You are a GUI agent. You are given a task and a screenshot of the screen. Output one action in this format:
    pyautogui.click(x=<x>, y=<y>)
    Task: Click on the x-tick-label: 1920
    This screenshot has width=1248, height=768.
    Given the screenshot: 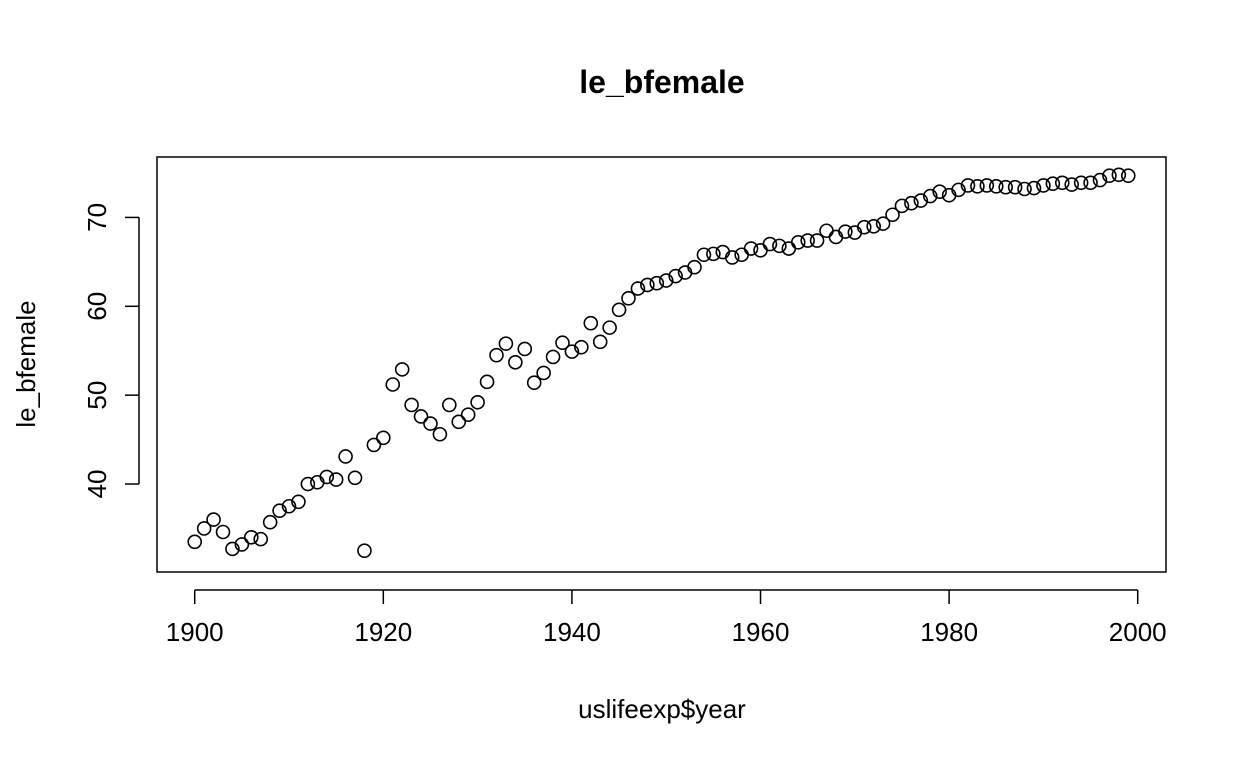 What is the action you would take?
    pyautogui.click(x=383, y=632)
    